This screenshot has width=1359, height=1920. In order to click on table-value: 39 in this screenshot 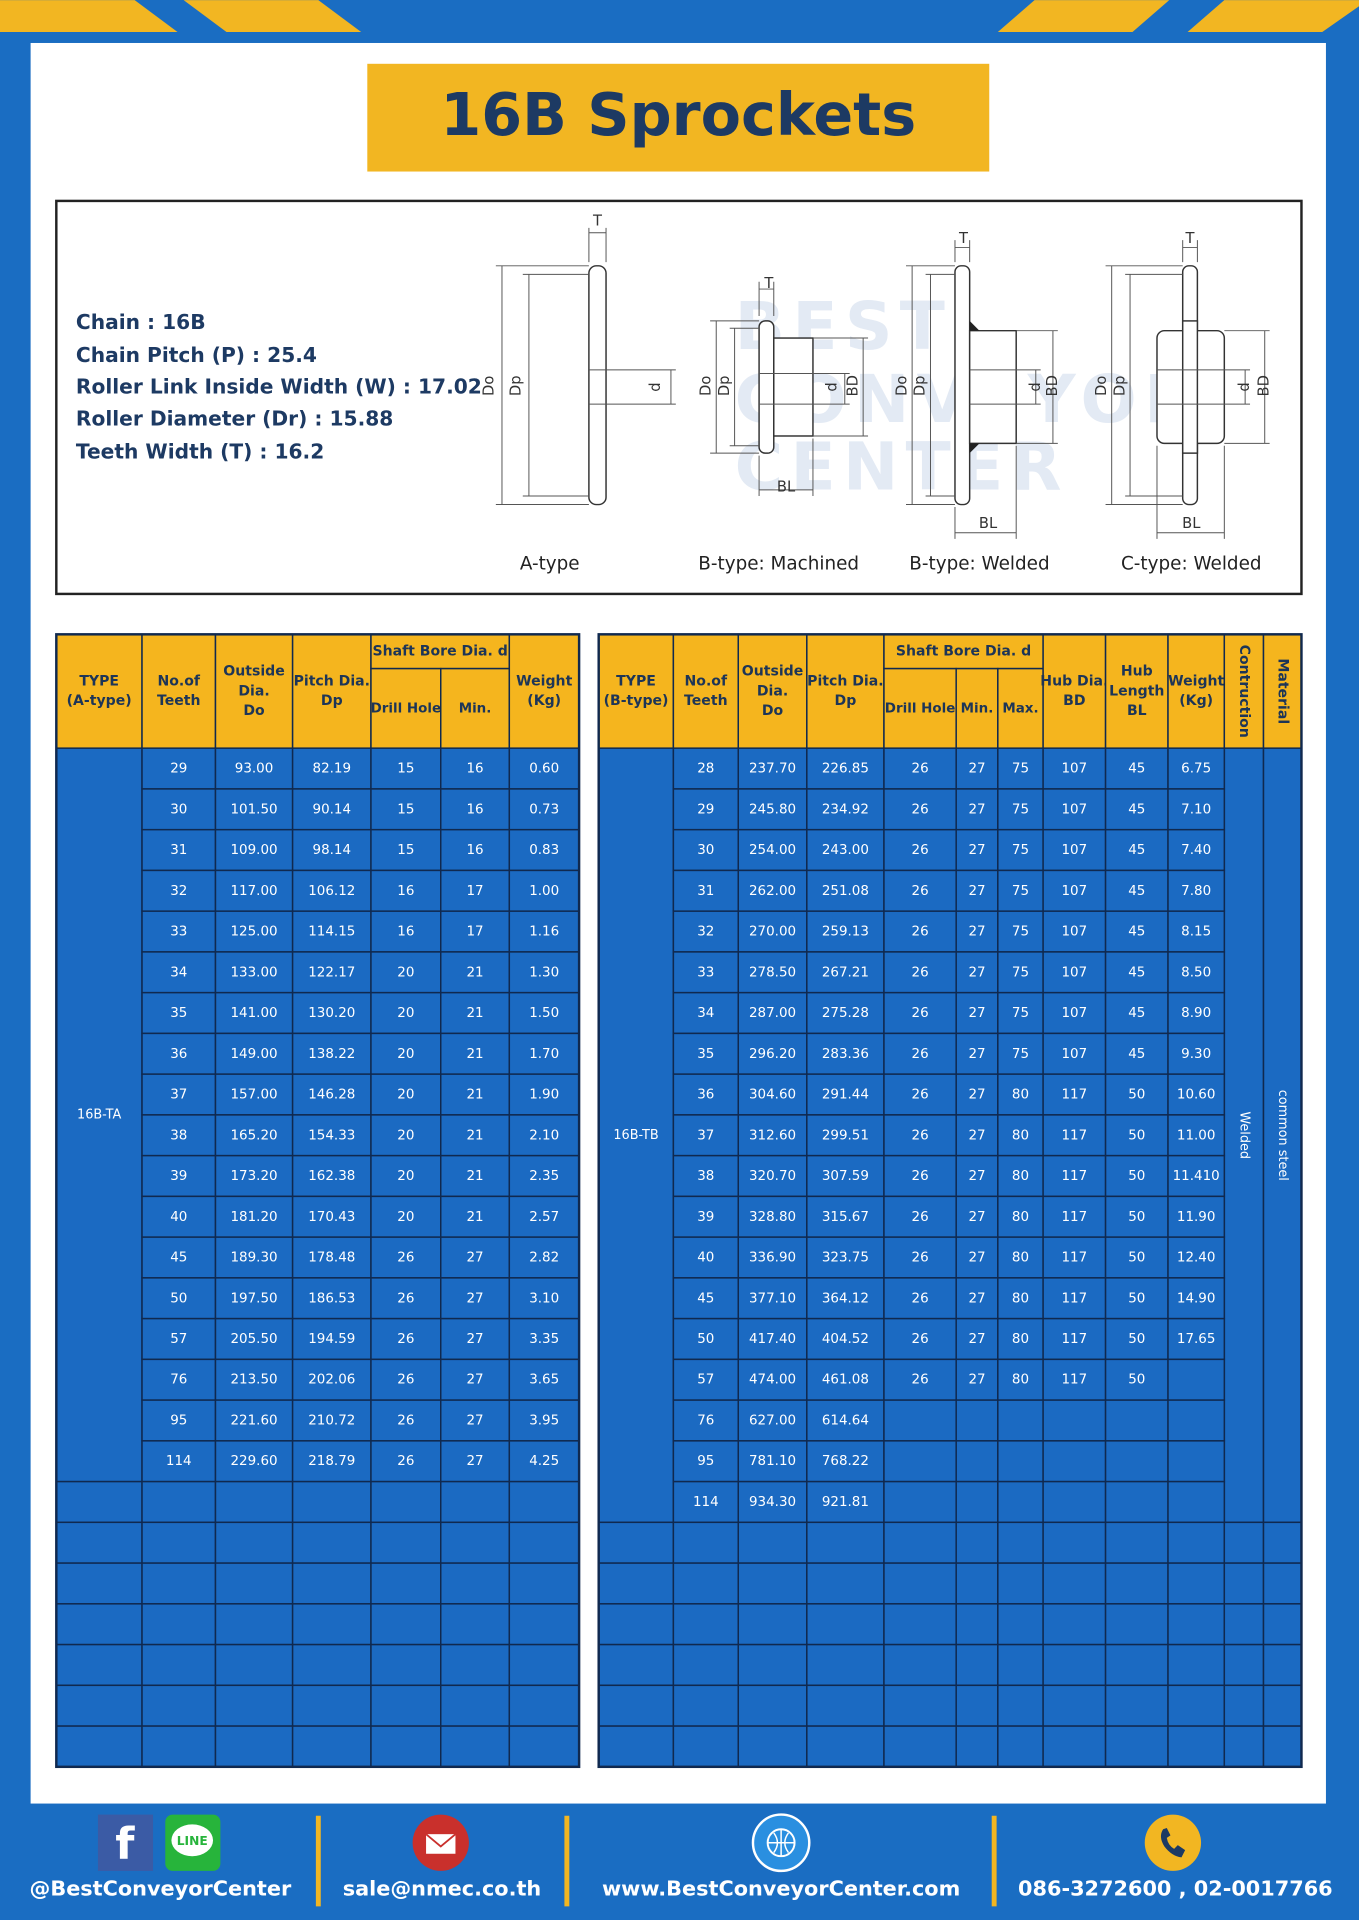, I will do `click(178, 1176)`.